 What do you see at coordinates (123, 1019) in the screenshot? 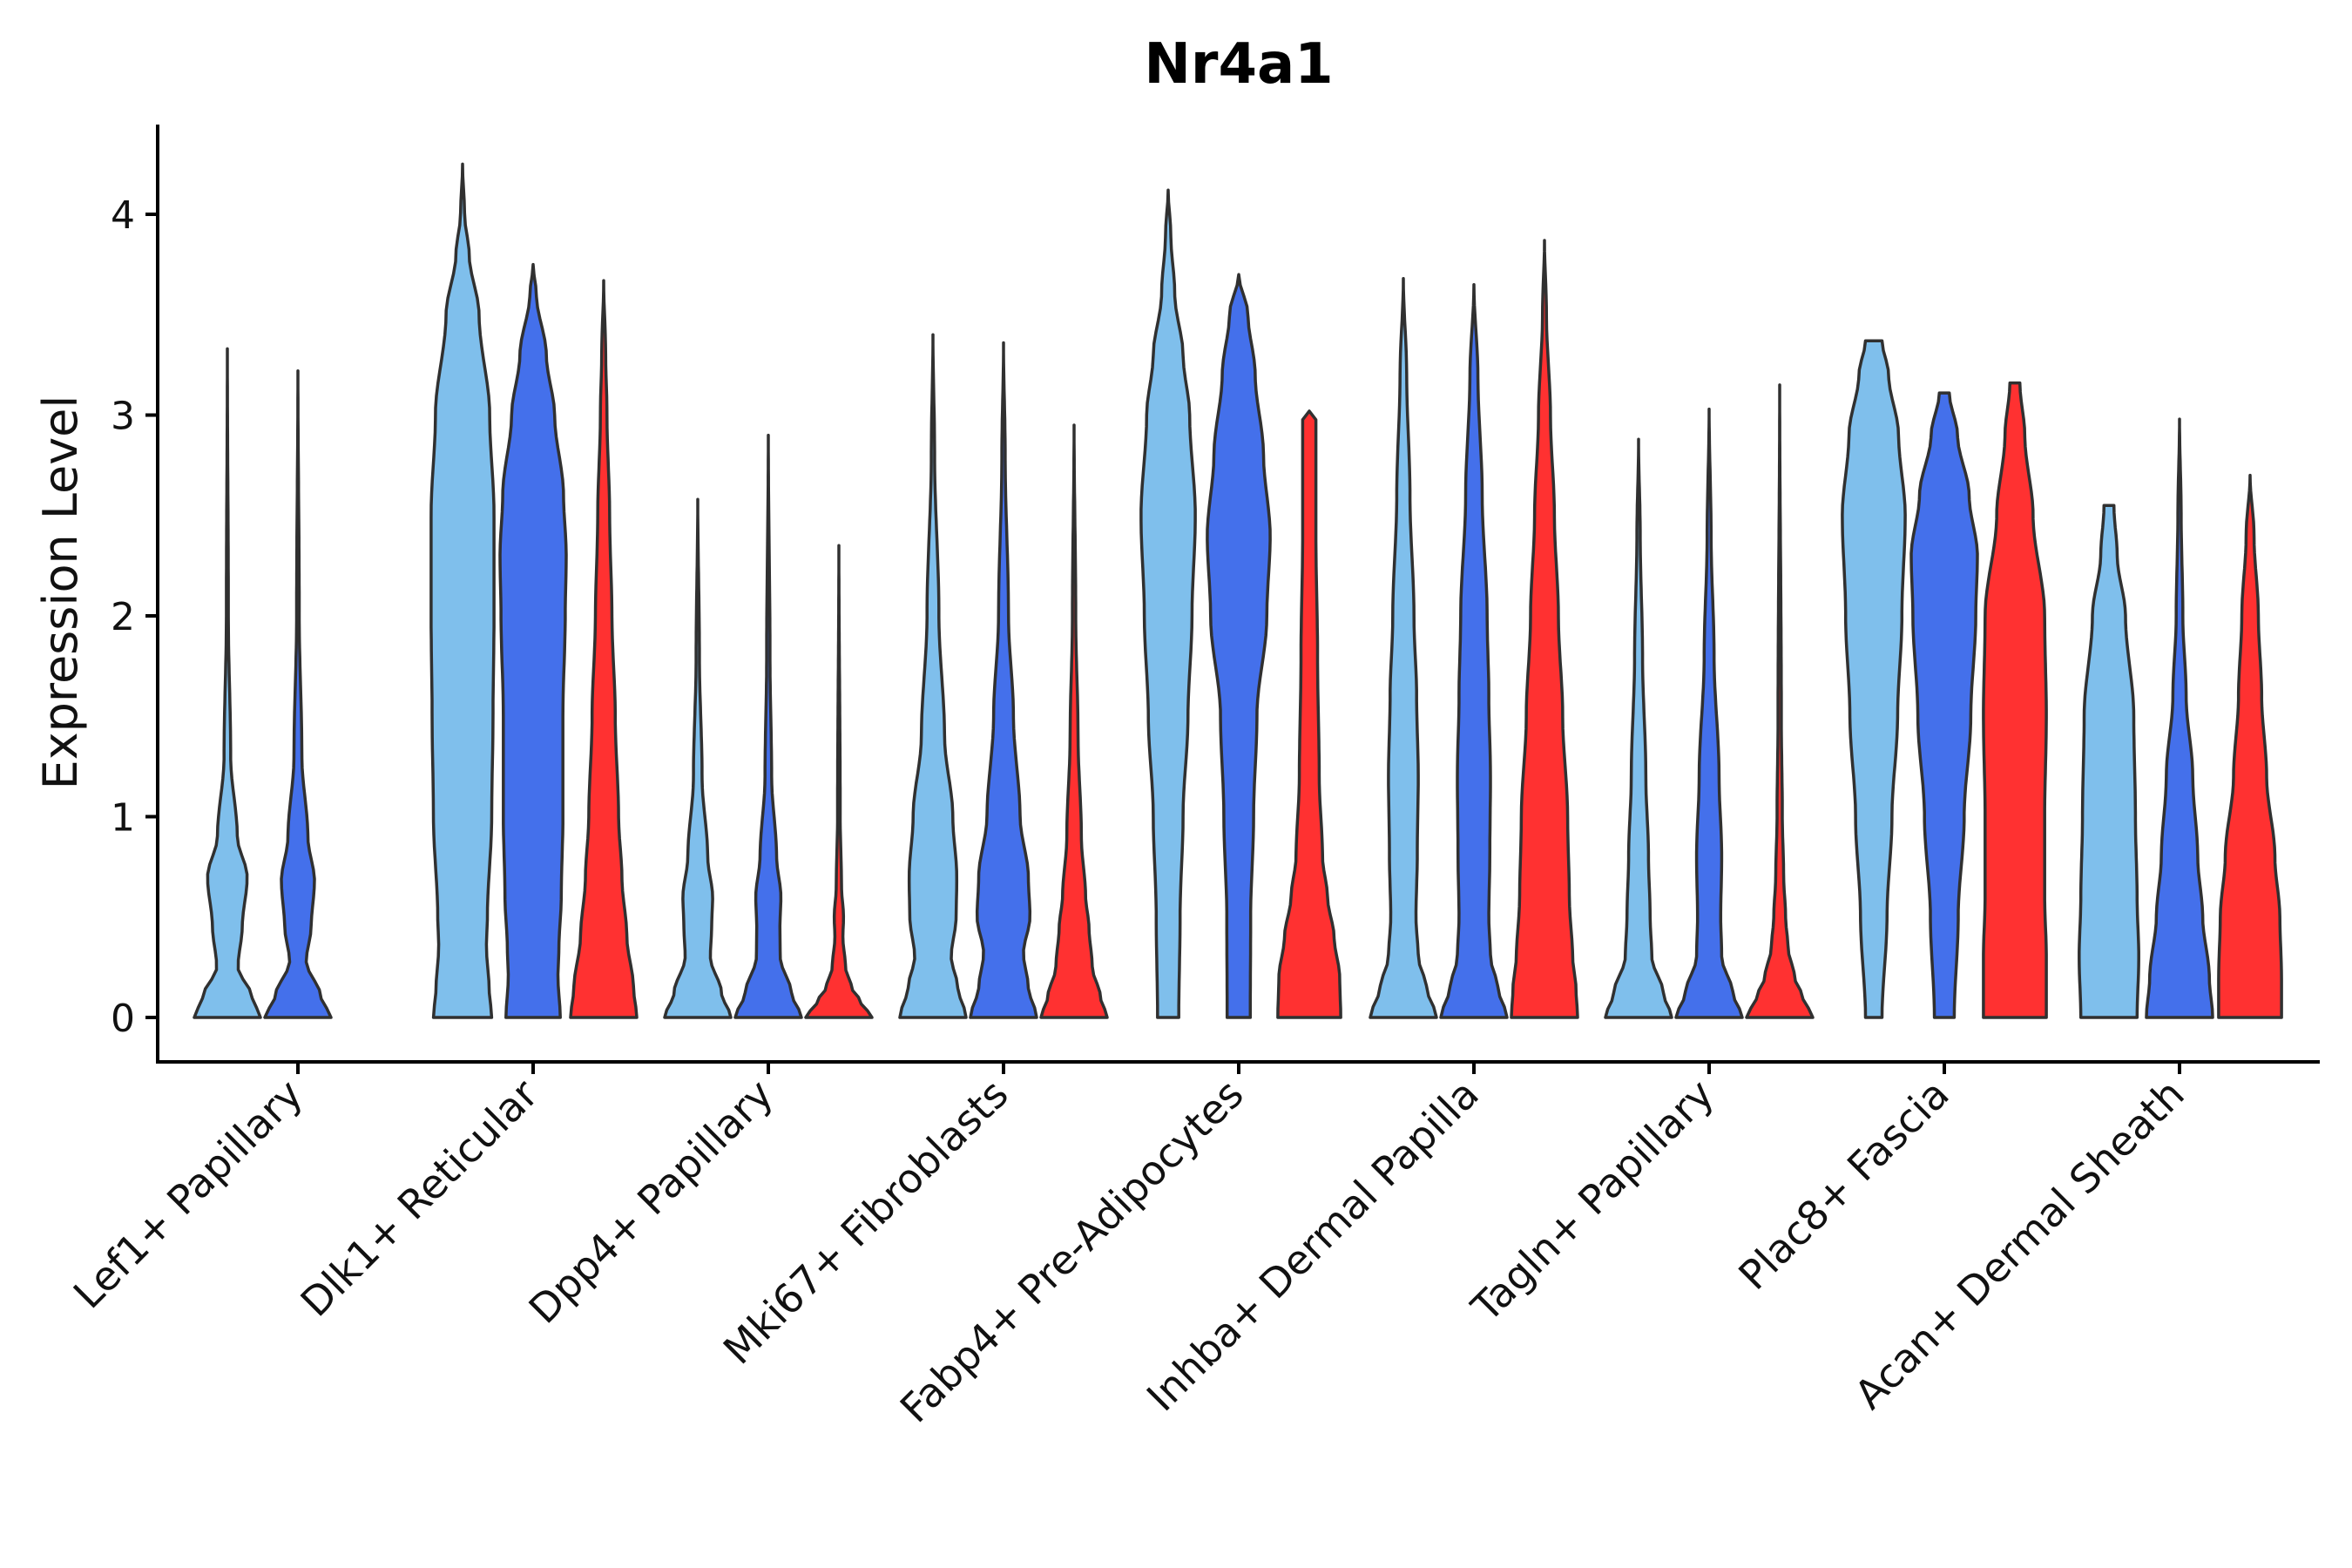
I see `y-tick-label: 0` at bounding box center [123, 1019].